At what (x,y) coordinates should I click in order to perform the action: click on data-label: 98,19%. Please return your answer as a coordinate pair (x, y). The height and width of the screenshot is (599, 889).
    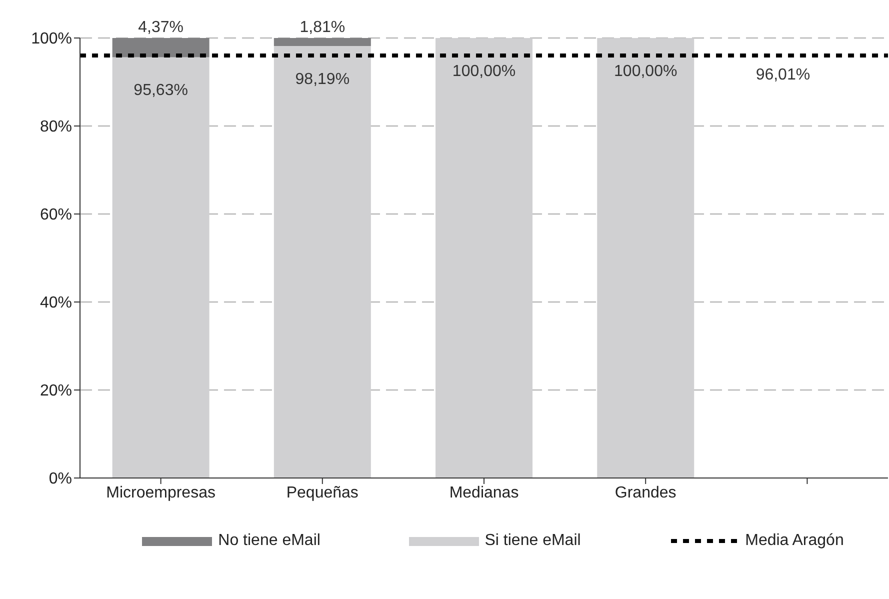
    Looking at the image, I should click on (322, 79).